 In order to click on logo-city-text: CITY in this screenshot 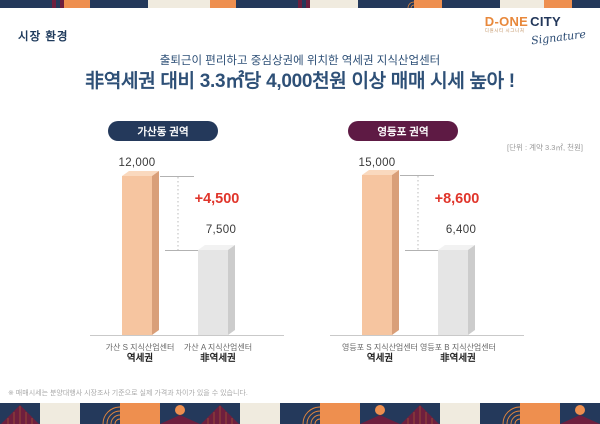, I will do `click(545, 21)`.